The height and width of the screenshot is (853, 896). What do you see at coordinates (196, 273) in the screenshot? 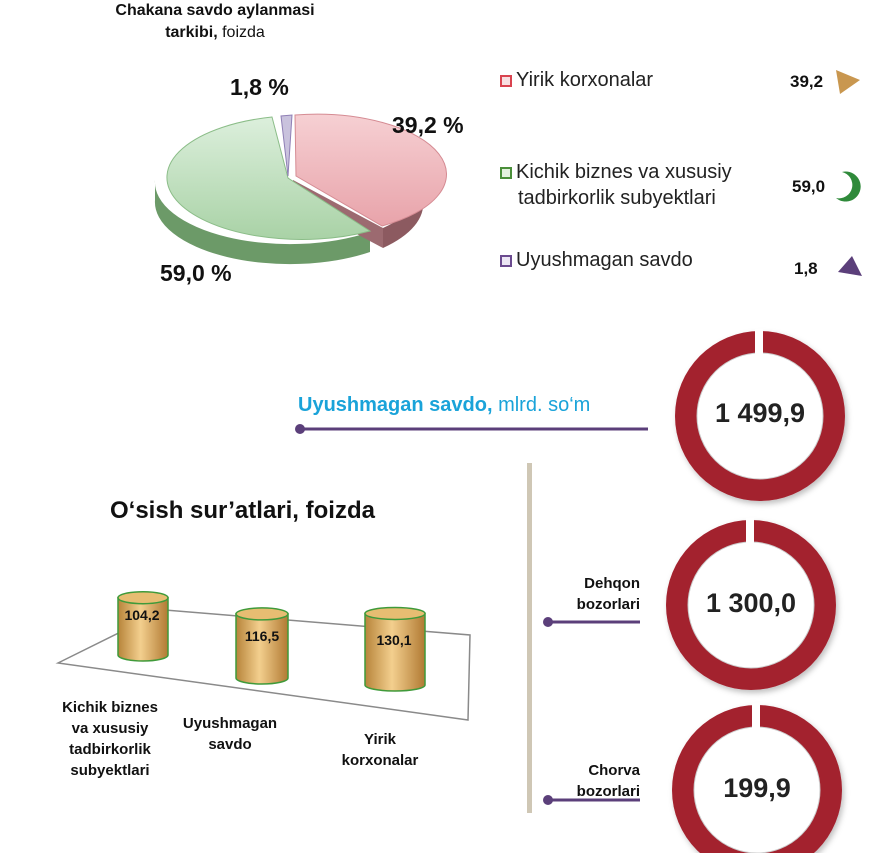
I see `pie-label-green: 59,0 %` at bounding box center [196, 273].